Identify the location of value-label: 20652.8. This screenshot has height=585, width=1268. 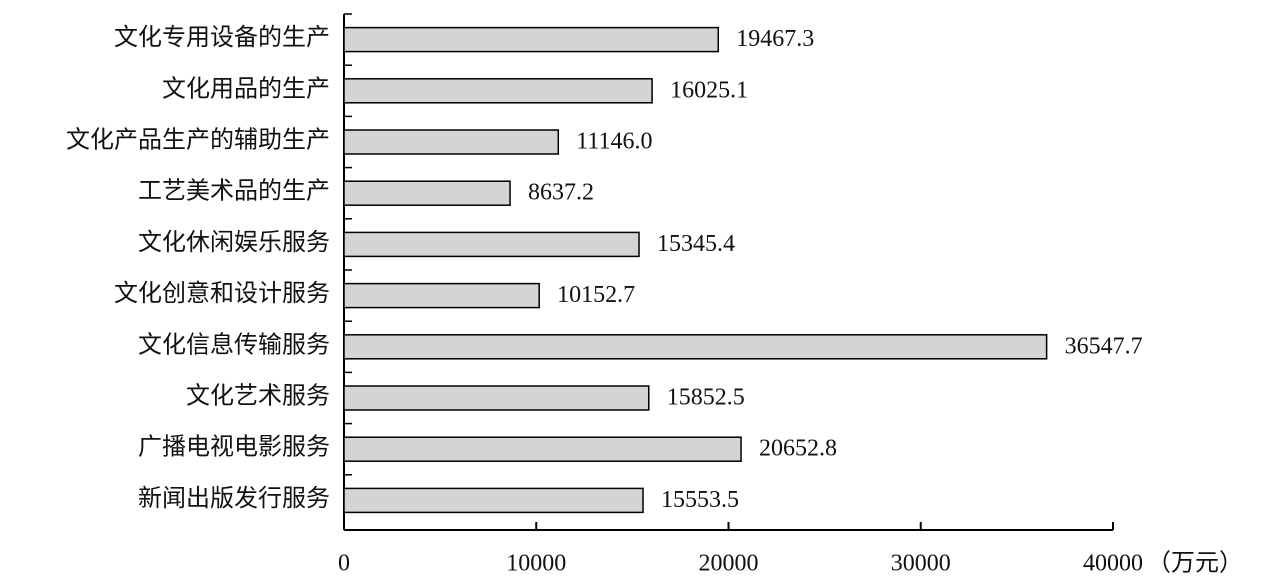
(798, 449).